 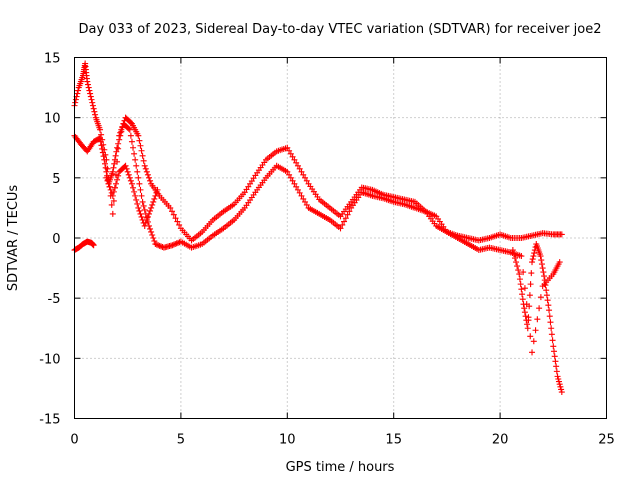 What do you see at coordinates (56, 179) in the screenshot?
I see `y-tick-label: 5` at bounding box center [56, 179].